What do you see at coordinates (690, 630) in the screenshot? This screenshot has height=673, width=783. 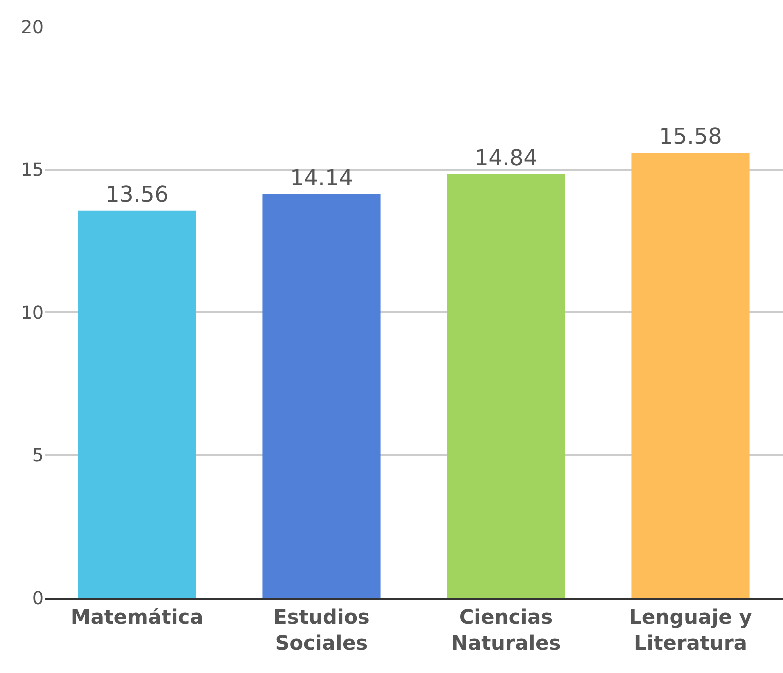 I see `x-tick-label: Lenguaje y Literatura` at bounding box center [690, 630].